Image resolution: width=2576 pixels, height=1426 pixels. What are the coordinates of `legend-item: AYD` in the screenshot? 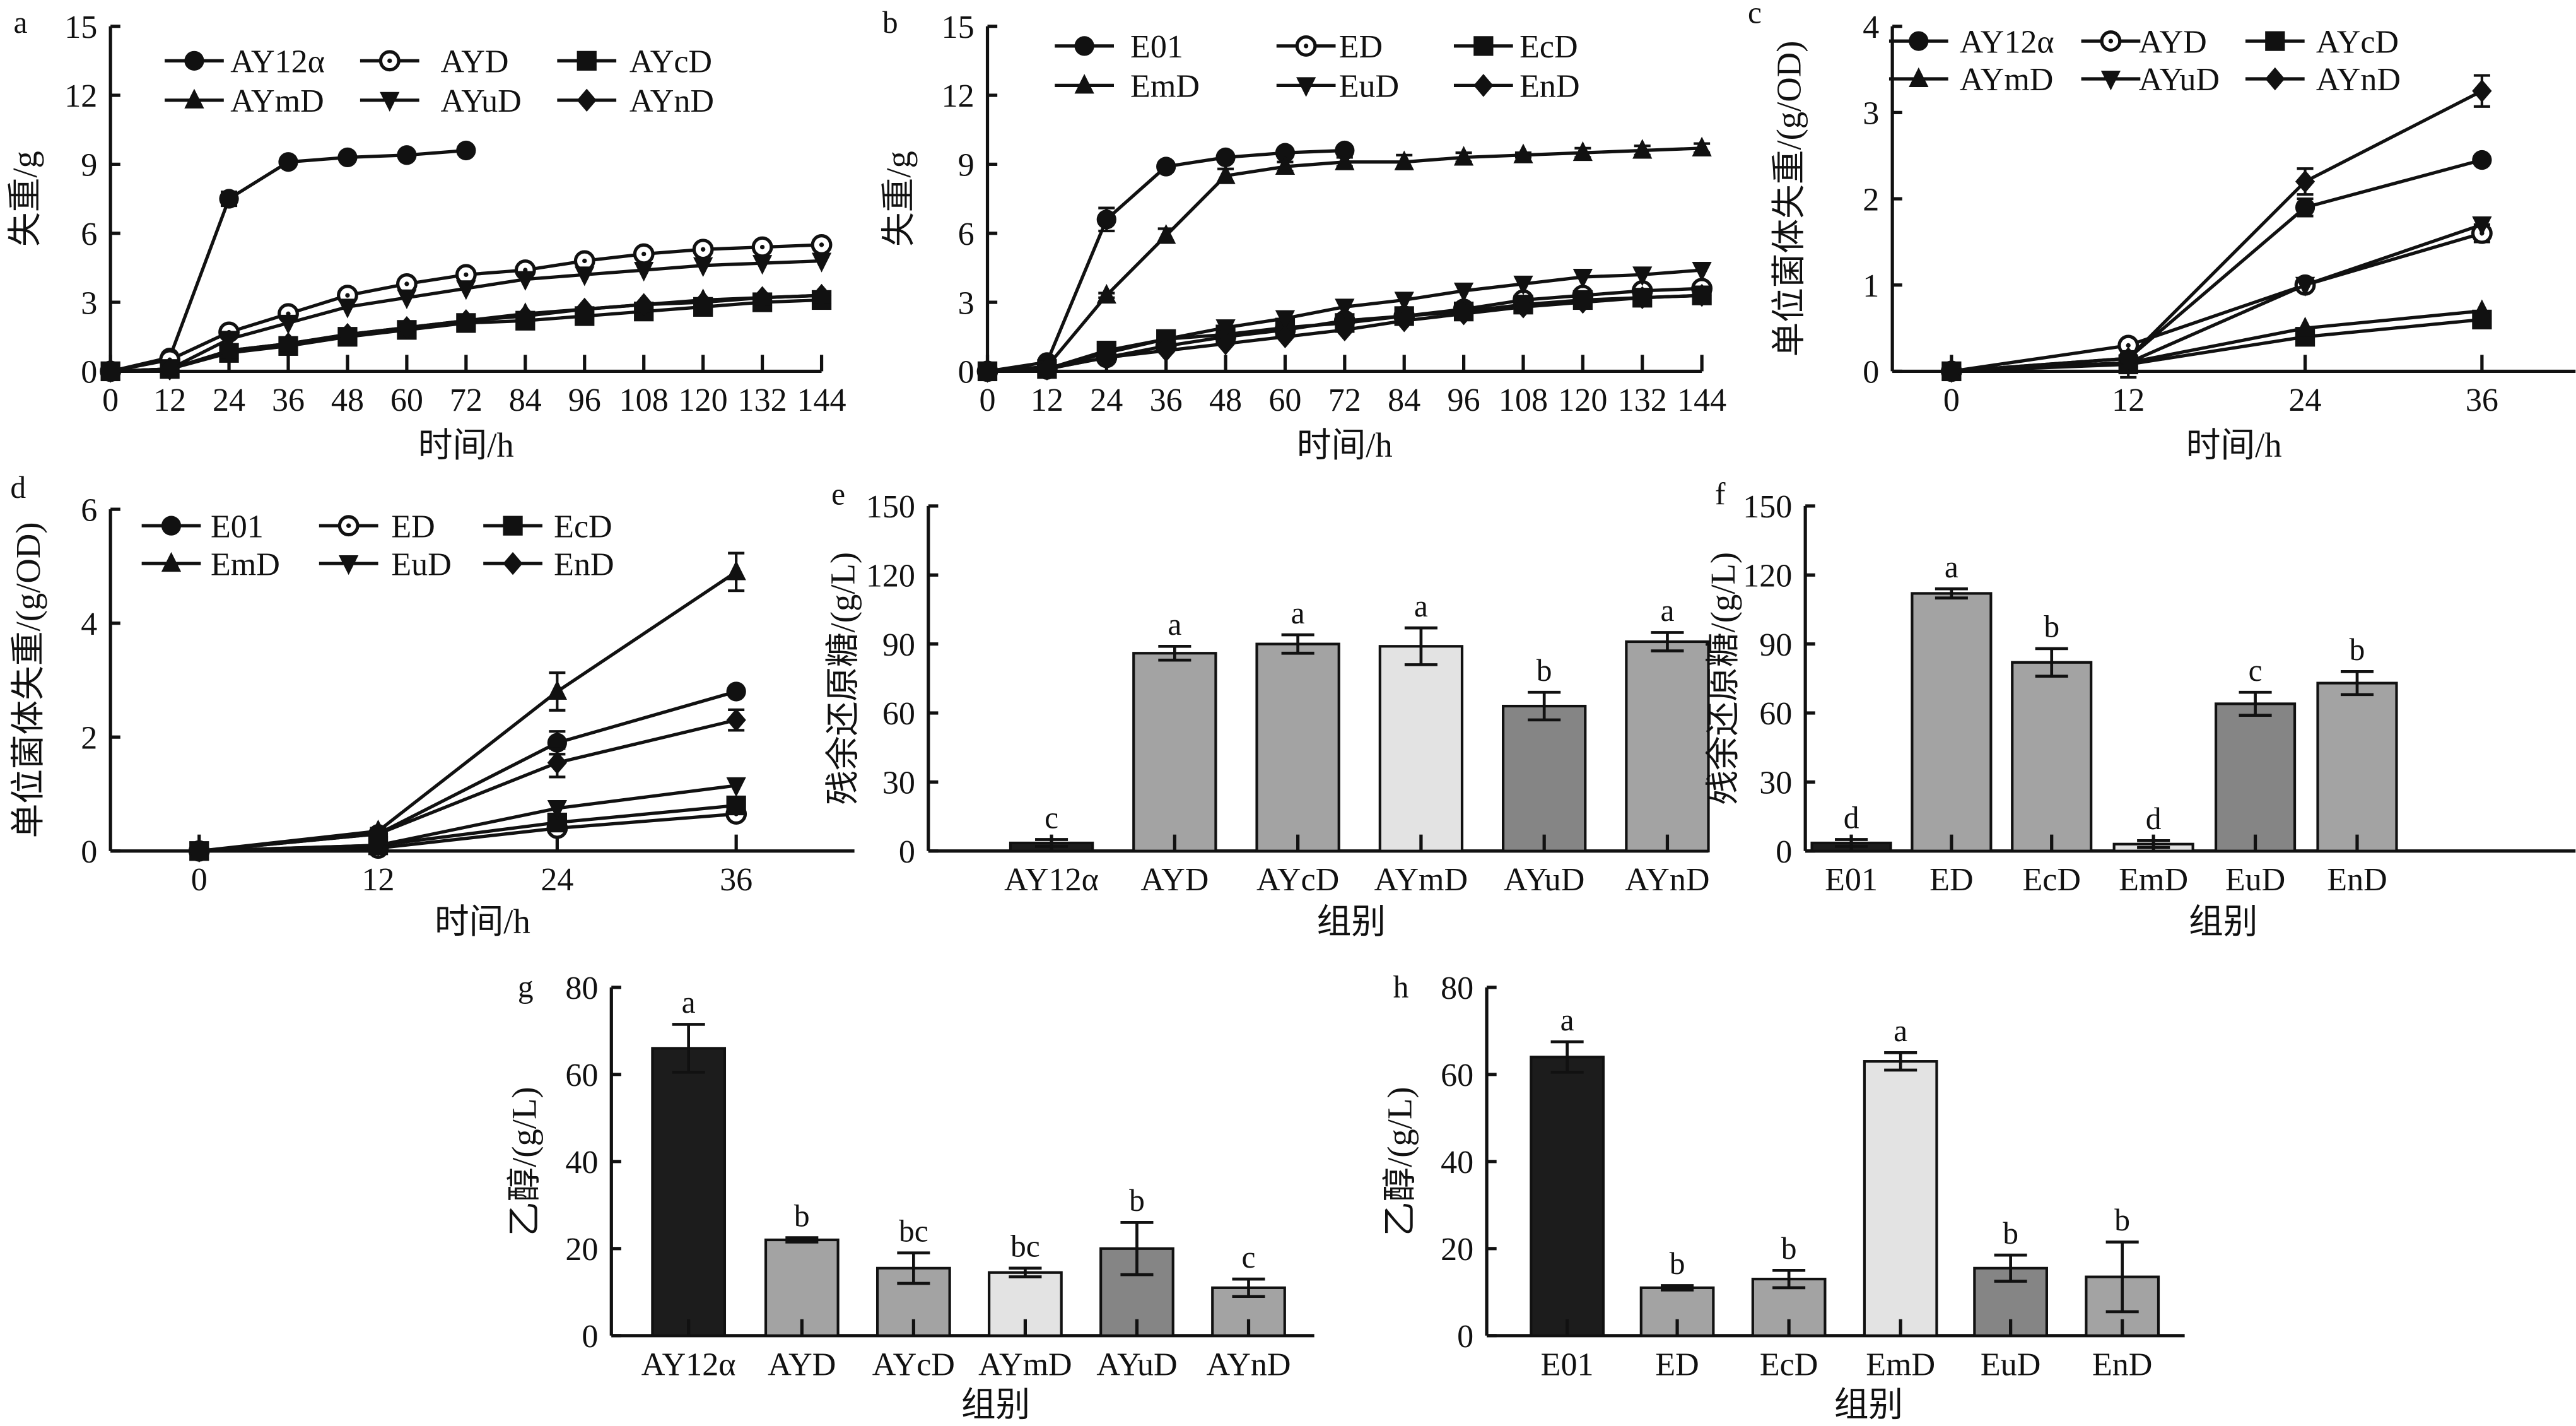 It's located at (2144, 42).